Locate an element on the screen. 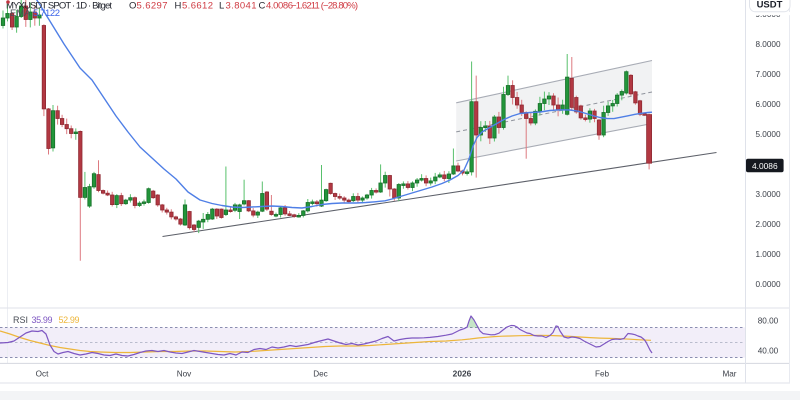 This screenshot has height=400, width=800. svg-text: 40.00 is located at coordinates (768, 350).